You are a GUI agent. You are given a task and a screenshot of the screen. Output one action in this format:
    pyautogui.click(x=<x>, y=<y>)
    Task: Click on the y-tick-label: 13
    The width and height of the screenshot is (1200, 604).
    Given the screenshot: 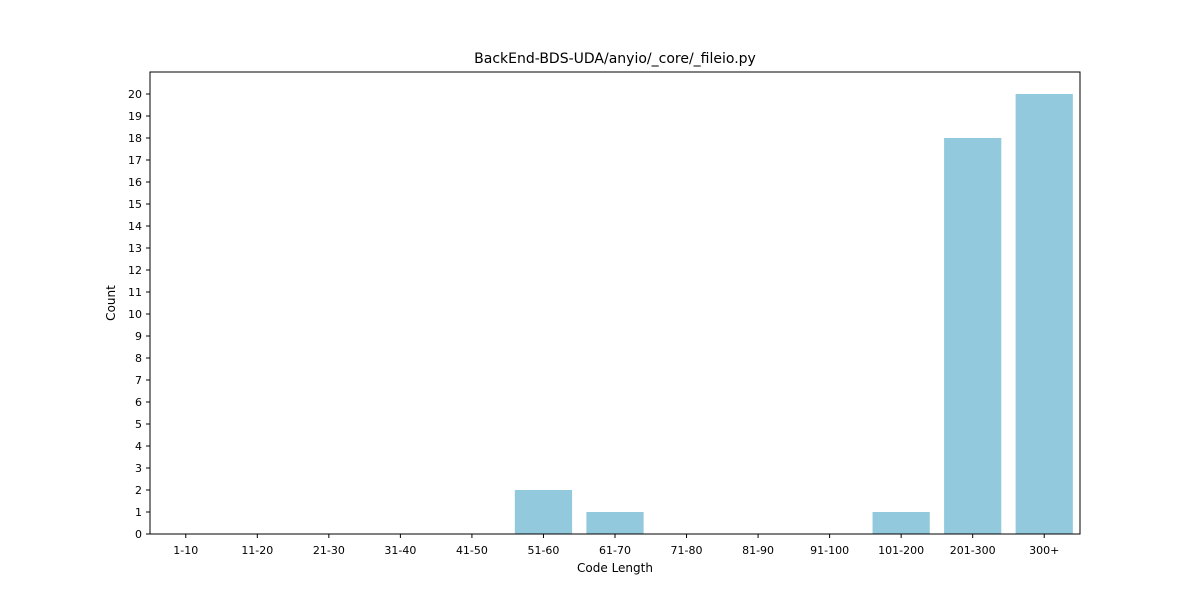 What is the action you would take?
    pyautogui.click(x=135, y=248)
    